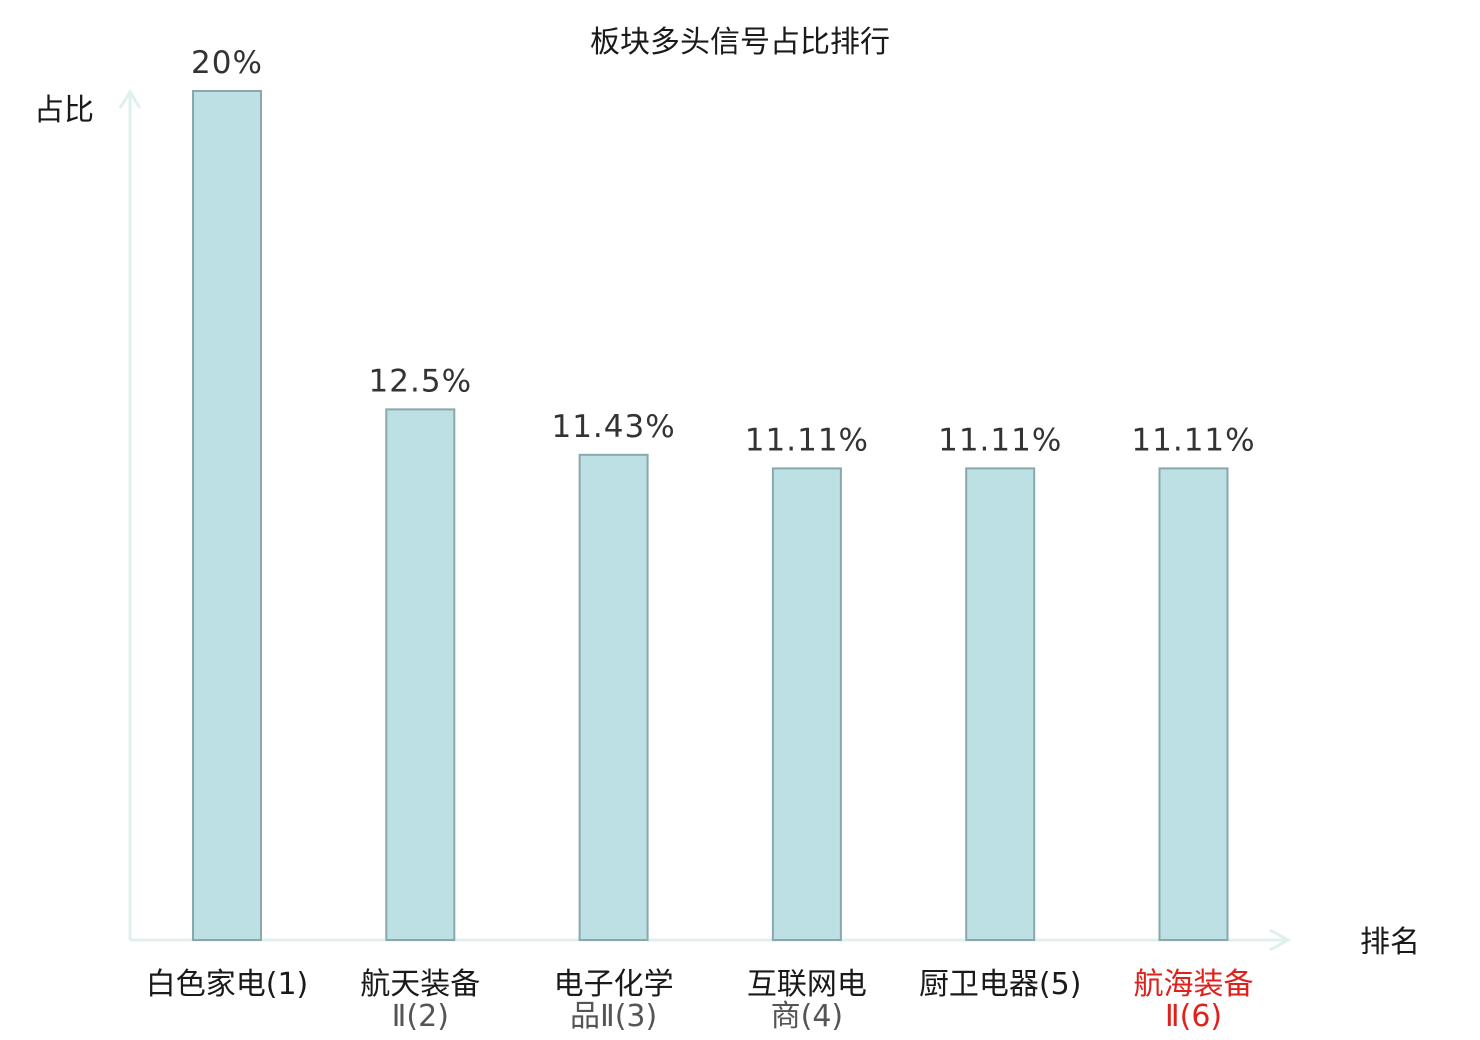  I want to click on value-label-1: 20%, so click(227, 63).